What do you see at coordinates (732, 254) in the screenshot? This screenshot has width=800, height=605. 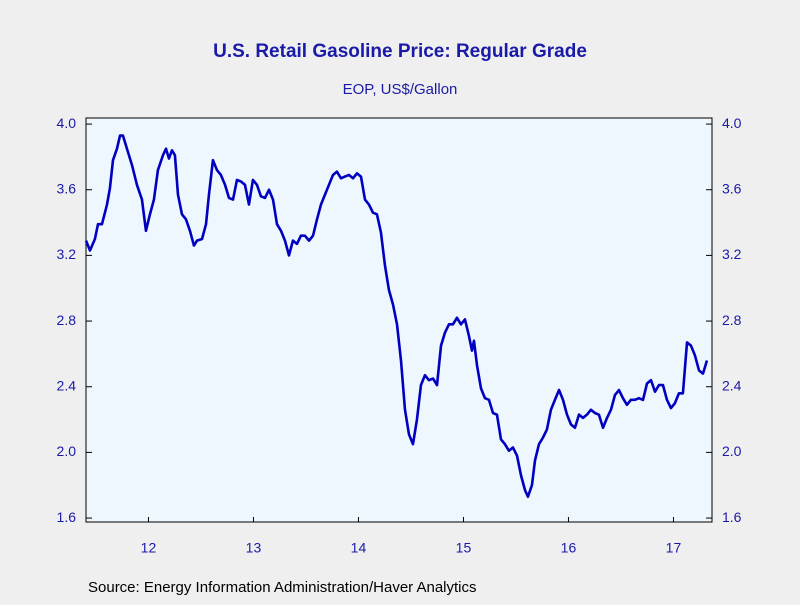 I see `y2-tick-label: 3.2` at bounding box center [732, 254].